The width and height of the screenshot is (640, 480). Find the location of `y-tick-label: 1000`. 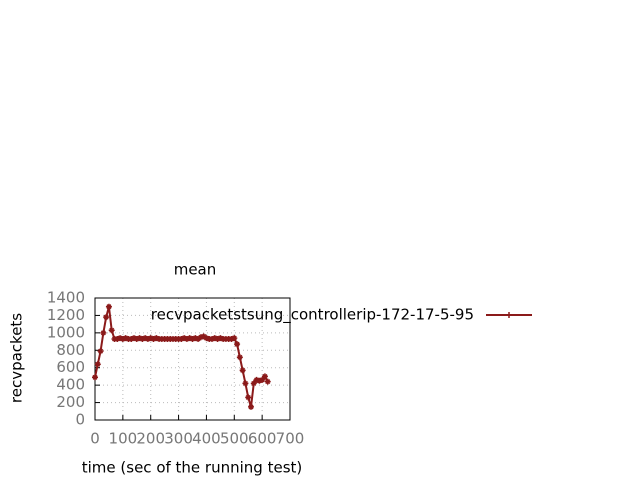

y-tick-label: 1000 is located at coordinates (66, 332).